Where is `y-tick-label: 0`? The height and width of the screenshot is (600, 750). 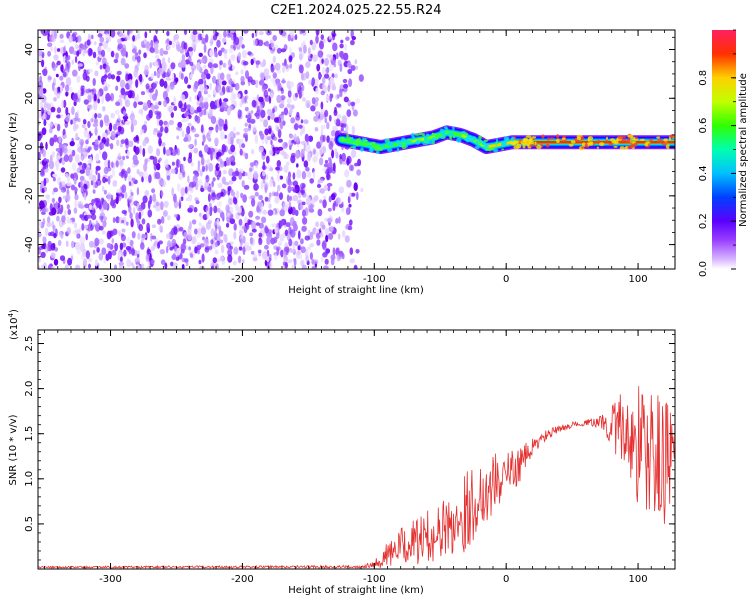 y-tick-label: 0 is located at coordinates (29, 147).